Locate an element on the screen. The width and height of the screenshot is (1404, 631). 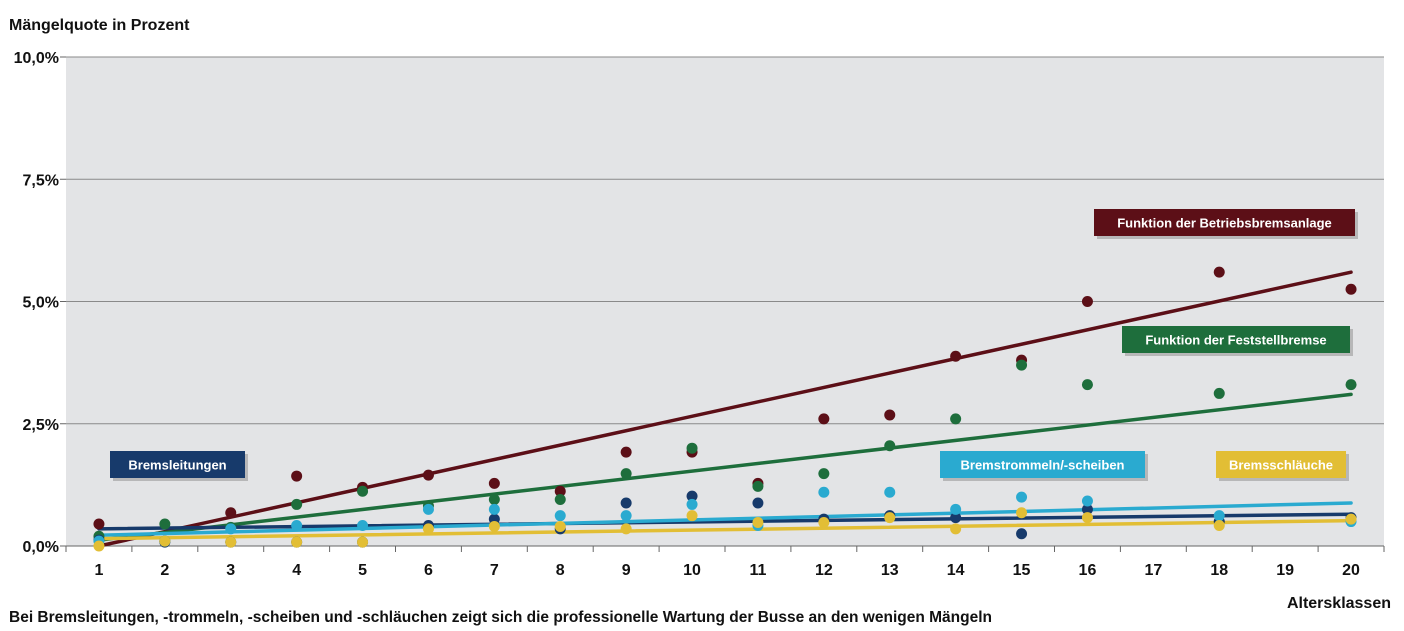
x-tick-label: 17 is located at coordinates (1153, 570).